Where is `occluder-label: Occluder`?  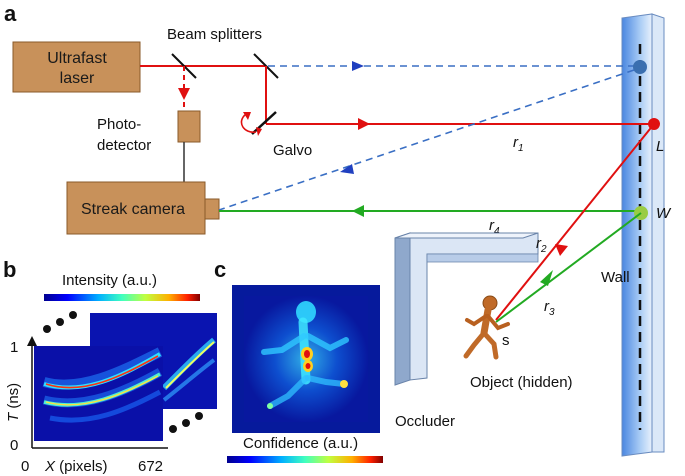 occluder-label: Occluder is located at coordinates (425, 421).